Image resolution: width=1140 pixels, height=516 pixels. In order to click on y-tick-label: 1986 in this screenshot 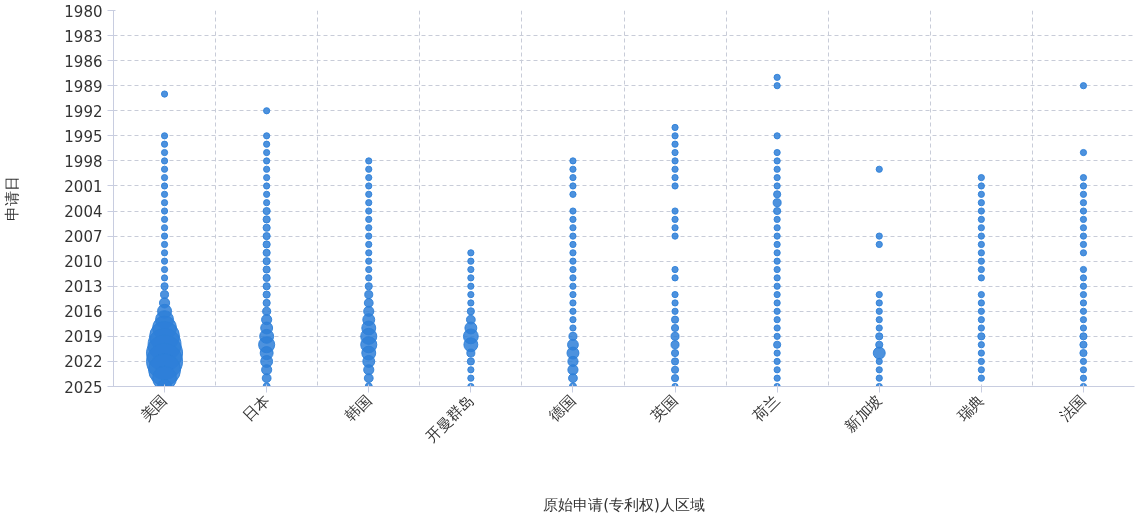, I will do `click(83, 61)`.